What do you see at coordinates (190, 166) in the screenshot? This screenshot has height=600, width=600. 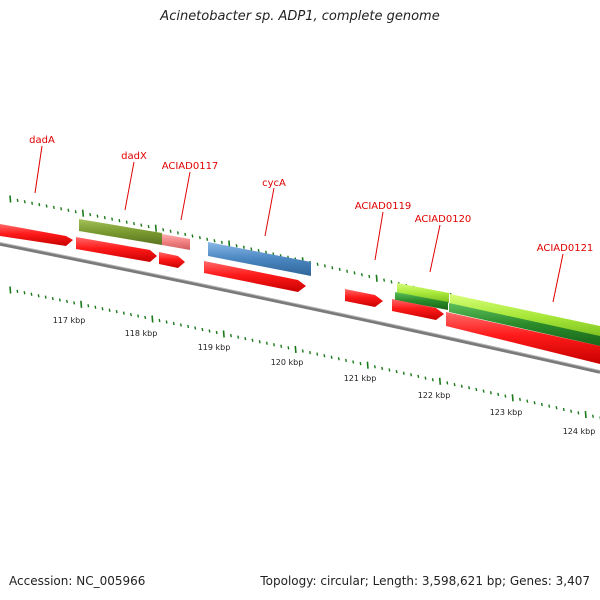 I see `gene-label-aciad0117: ACIAD0117` at bounding box center [190, 166].